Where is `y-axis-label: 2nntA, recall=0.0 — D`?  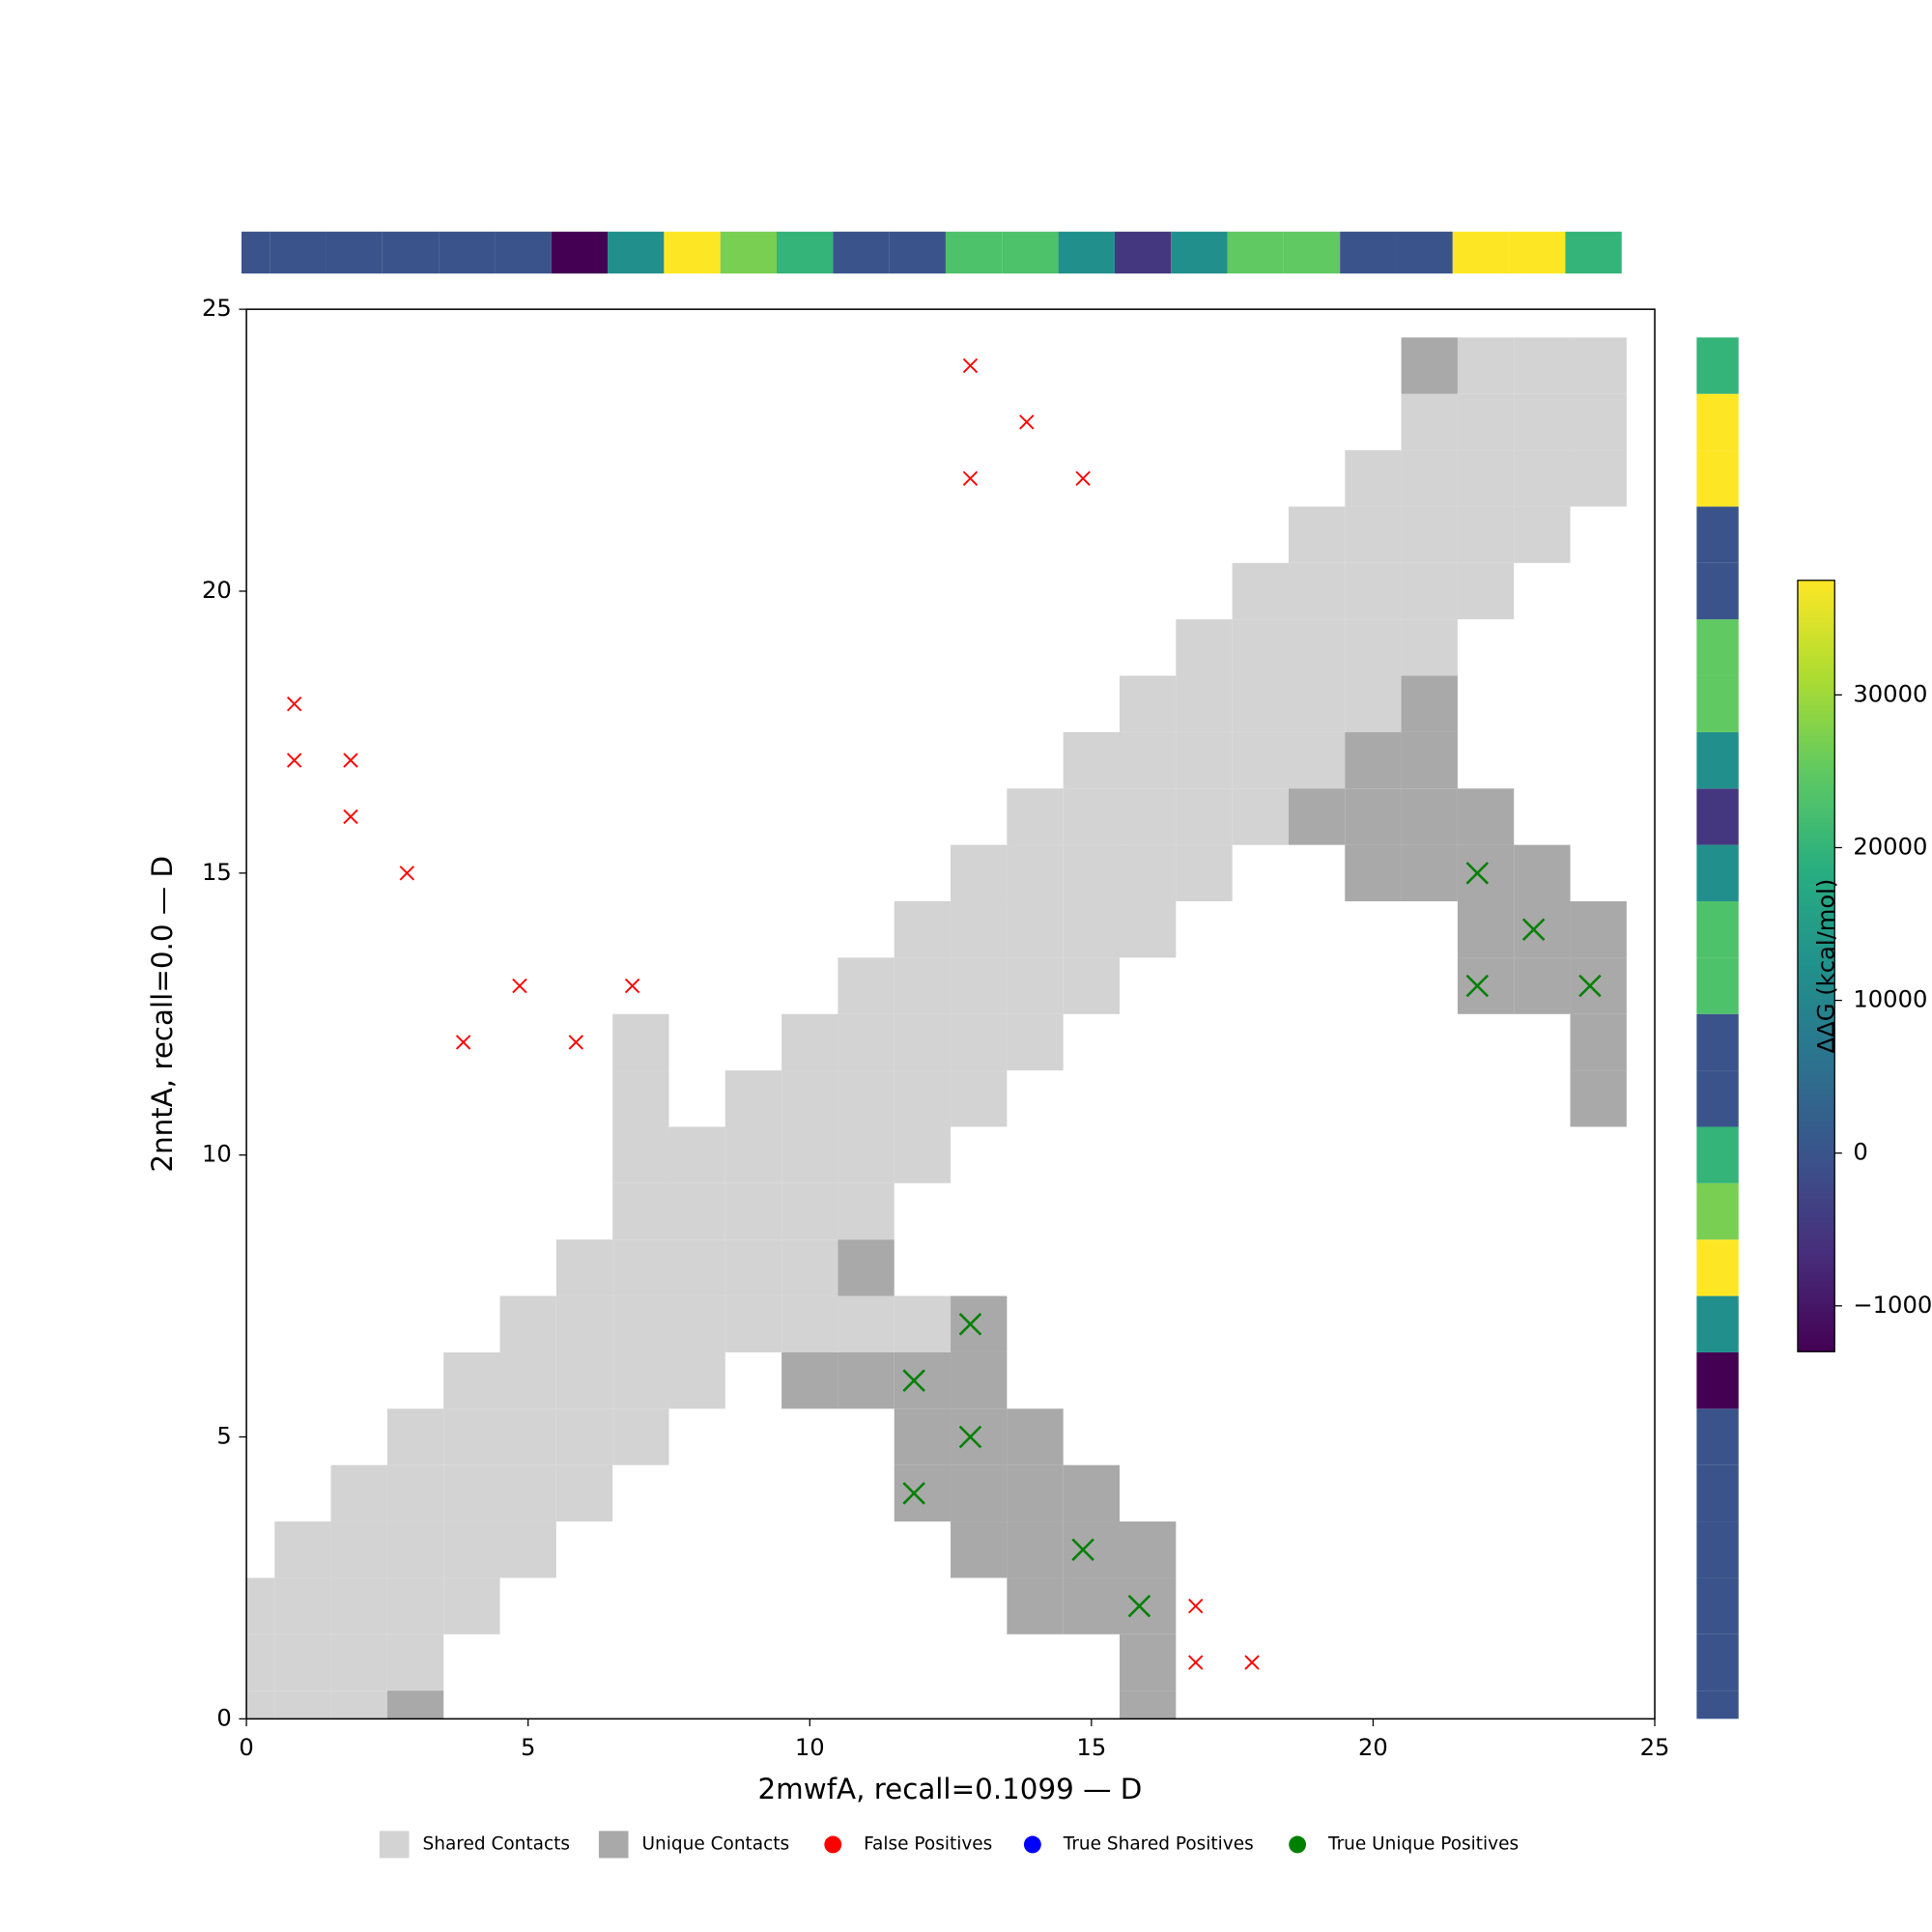 y-axis-label: 2nntA, recall=0.0 — D is located at coordinates (162, 1014).